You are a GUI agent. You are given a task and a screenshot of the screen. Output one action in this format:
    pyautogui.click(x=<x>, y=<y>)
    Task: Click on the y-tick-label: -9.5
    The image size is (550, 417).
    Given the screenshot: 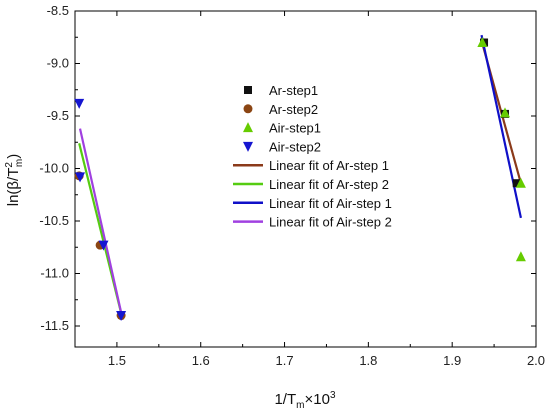 What is the action you would take?
    pyautogui.click(x=58, y=115)
    